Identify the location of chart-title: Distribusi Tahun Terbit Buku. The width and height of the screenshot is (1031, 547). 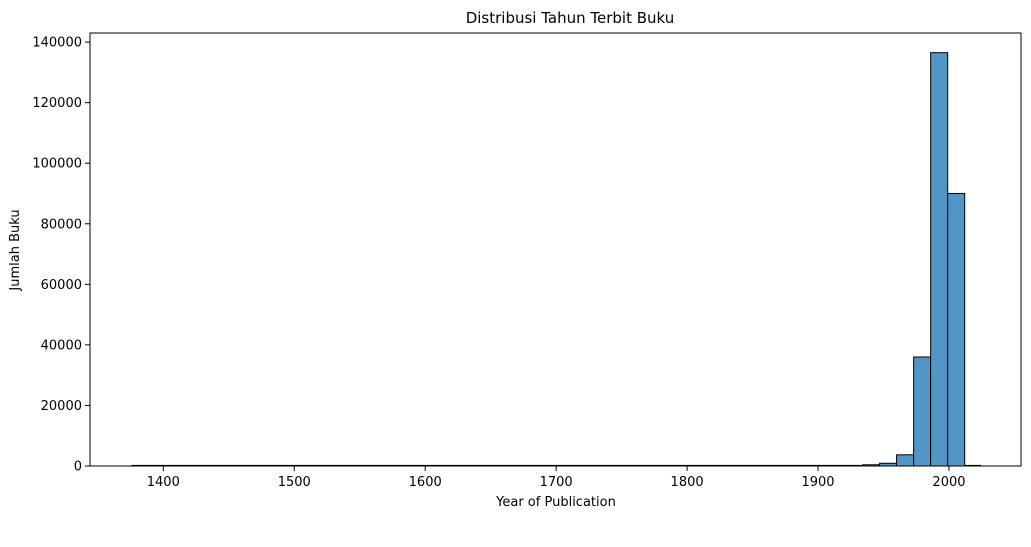
(570, 18).